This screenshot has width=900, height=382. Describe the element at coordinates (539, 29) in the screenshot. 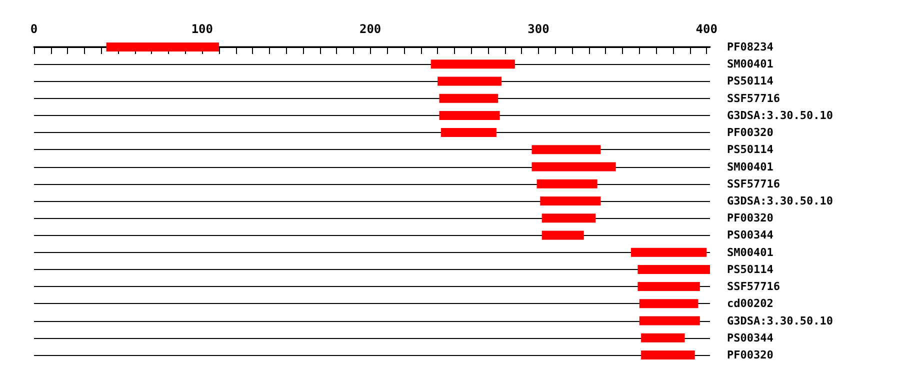

I see `x-tick-label: 300` at that location.